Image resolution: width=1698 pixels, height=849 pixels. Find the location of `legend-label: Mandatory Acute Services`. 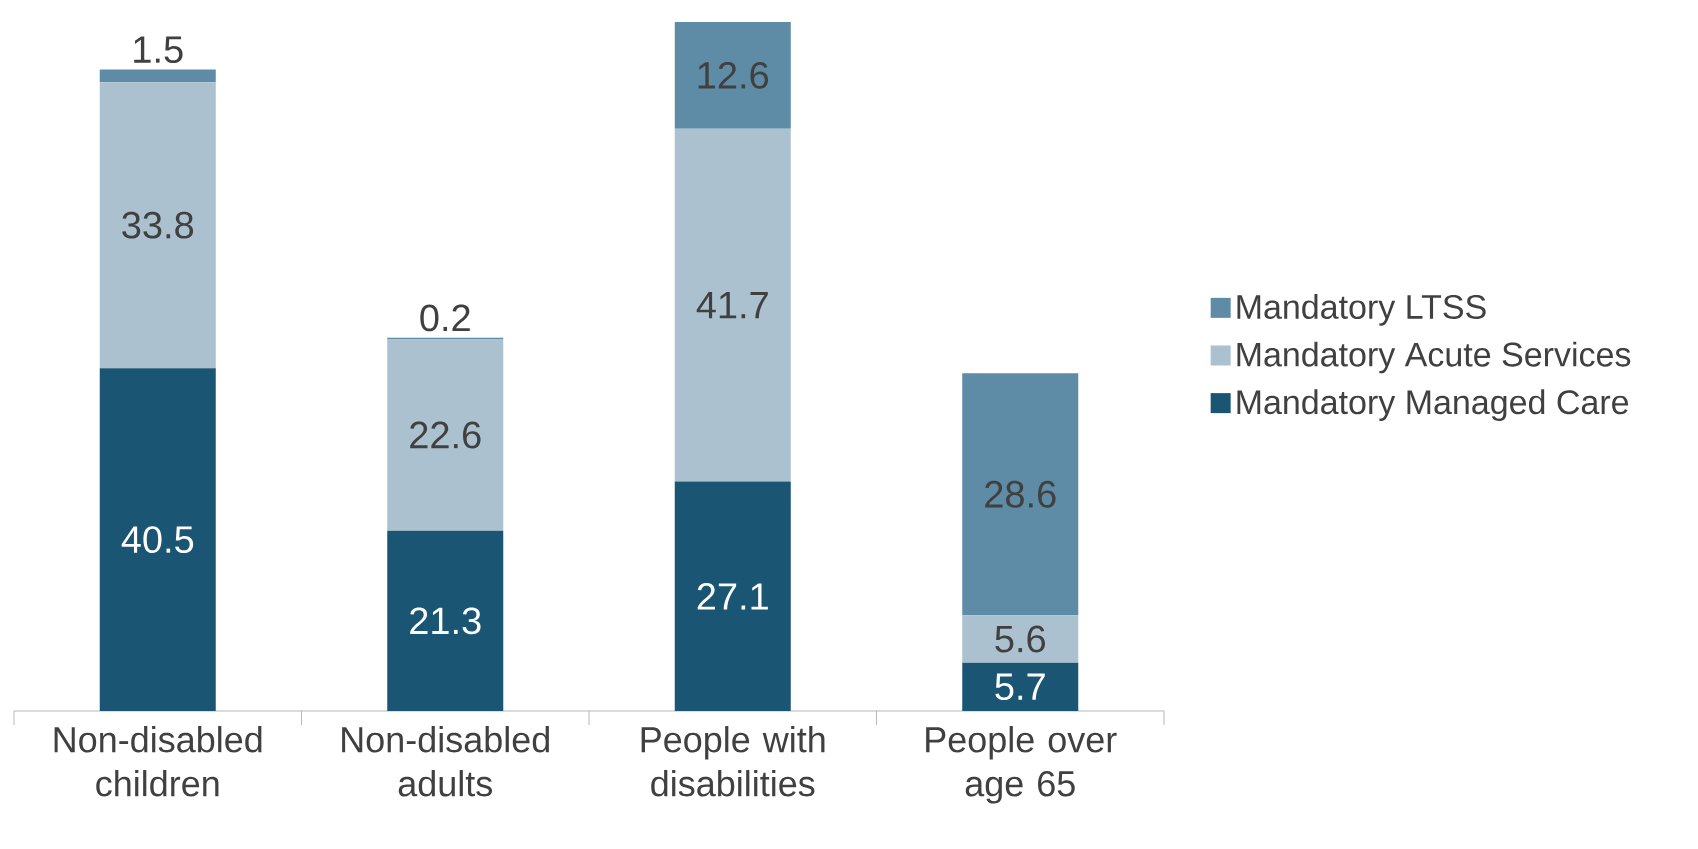

legend-label: Mandatory Acute Services is located at coordinates (1434, 357).